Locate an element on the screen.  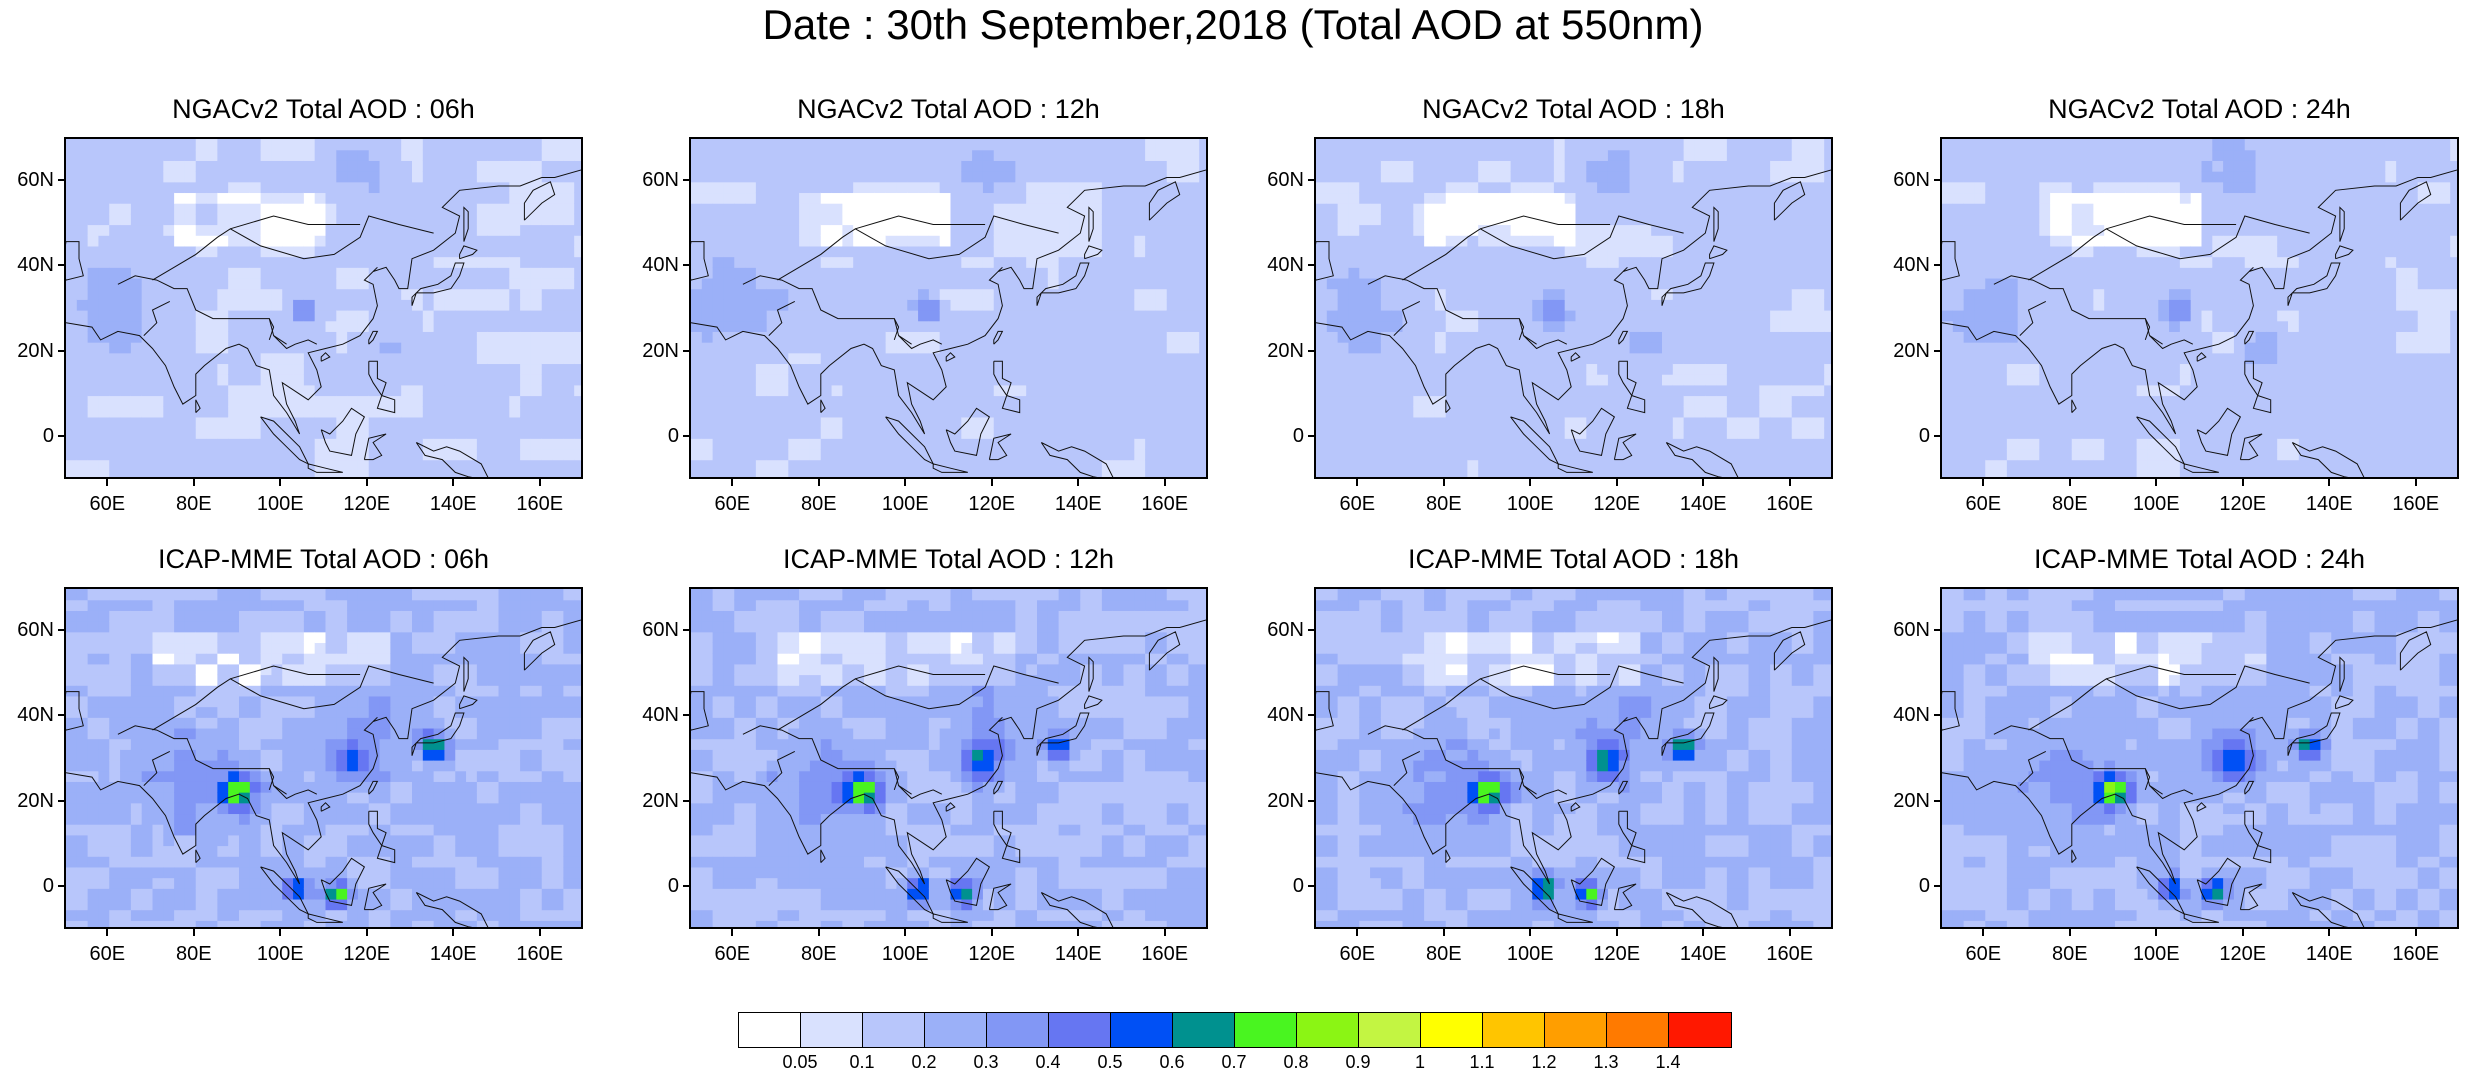
colorbar-label: 0.4 is located at coordinates (1048, 1062).